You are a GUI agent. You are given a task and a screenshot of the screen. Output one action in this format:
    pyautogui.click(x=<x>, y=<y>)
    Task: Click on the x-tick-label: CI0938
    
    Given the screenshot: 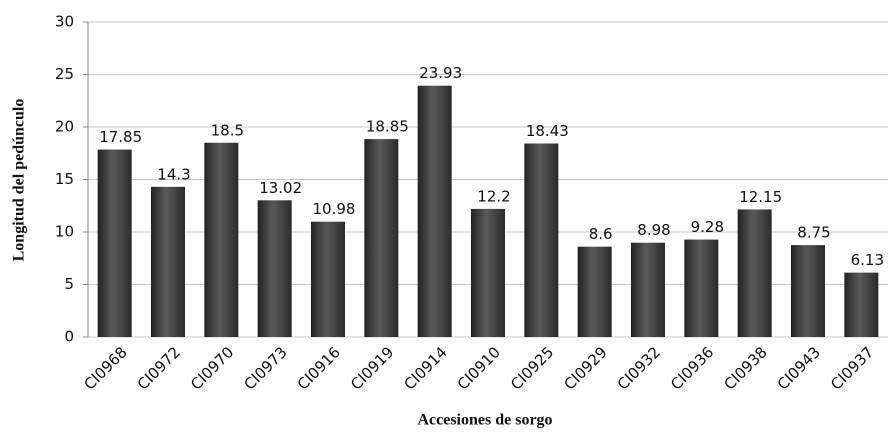 What is the action you would take?
    pyautogui.click(x=745, y=368)
    